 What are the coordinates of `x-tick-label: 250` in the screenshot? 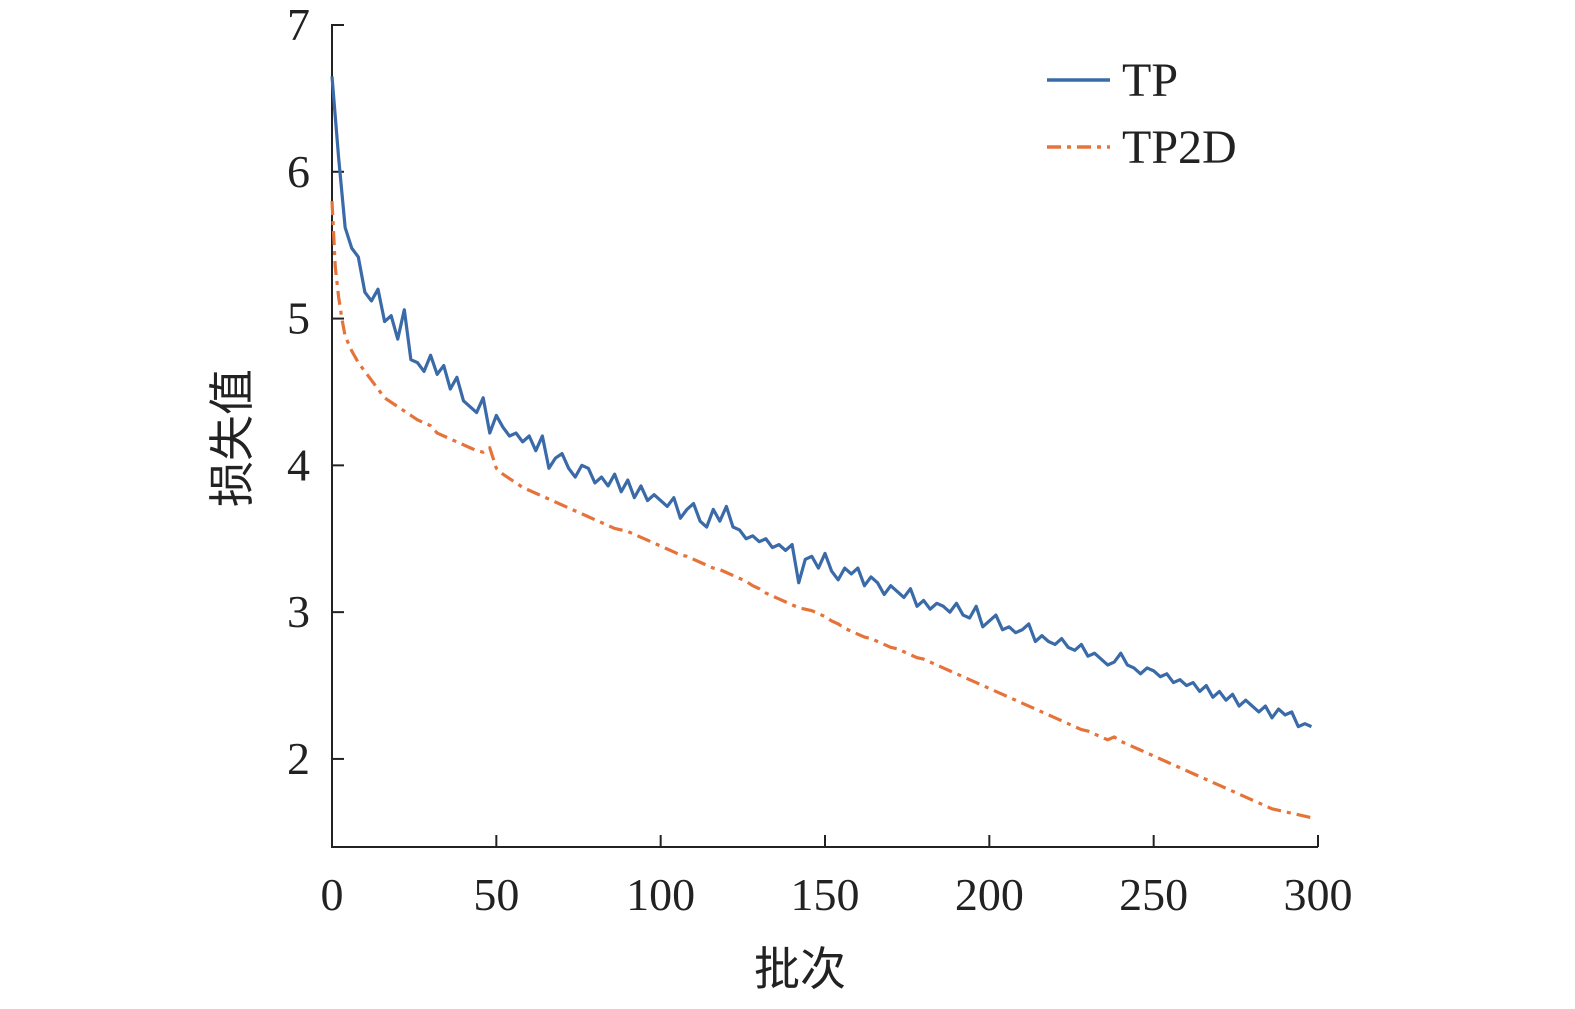 It's located at (1153, 894).